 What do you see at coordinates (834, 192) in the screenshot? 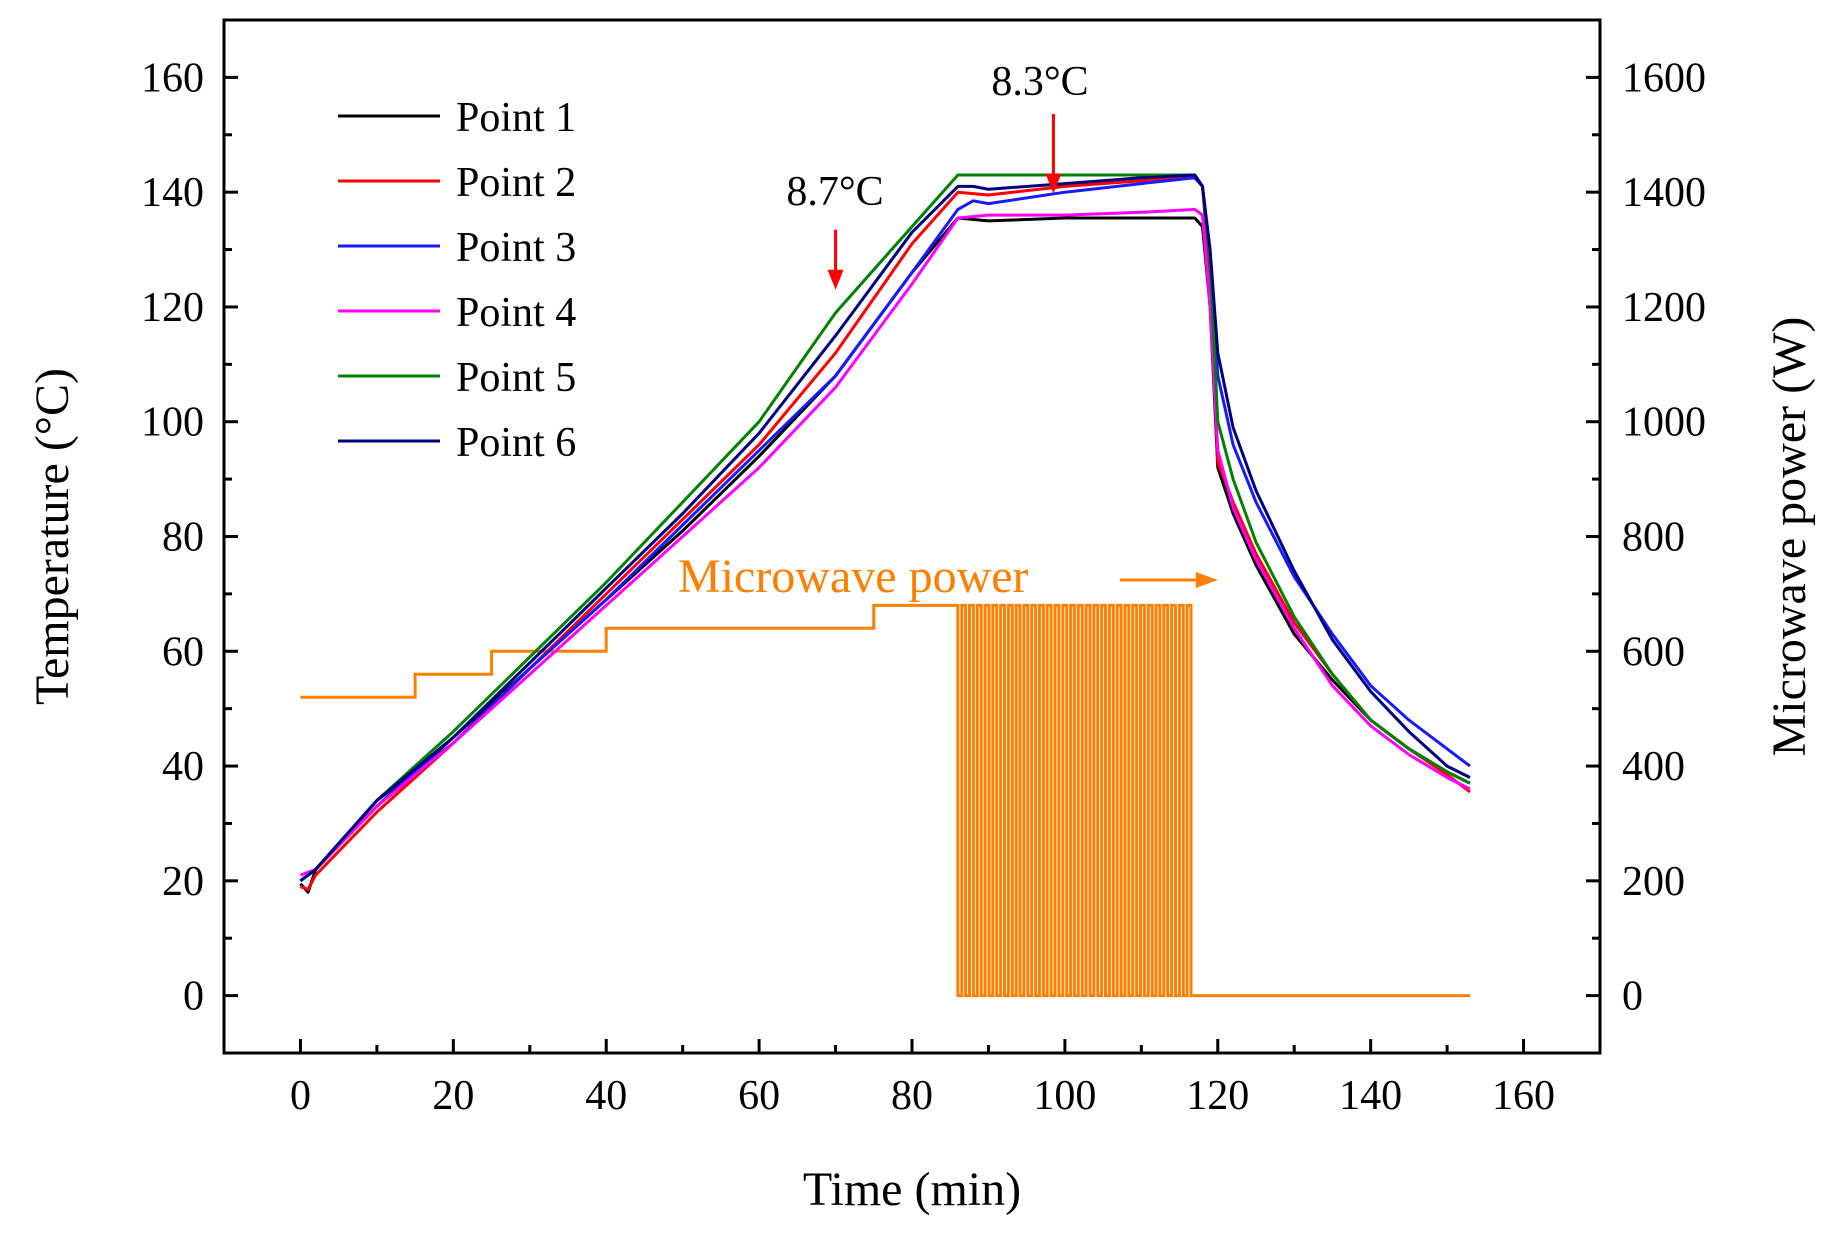
I see `annotation-8-7: 8.7°C` at bounding box center [834, 192].